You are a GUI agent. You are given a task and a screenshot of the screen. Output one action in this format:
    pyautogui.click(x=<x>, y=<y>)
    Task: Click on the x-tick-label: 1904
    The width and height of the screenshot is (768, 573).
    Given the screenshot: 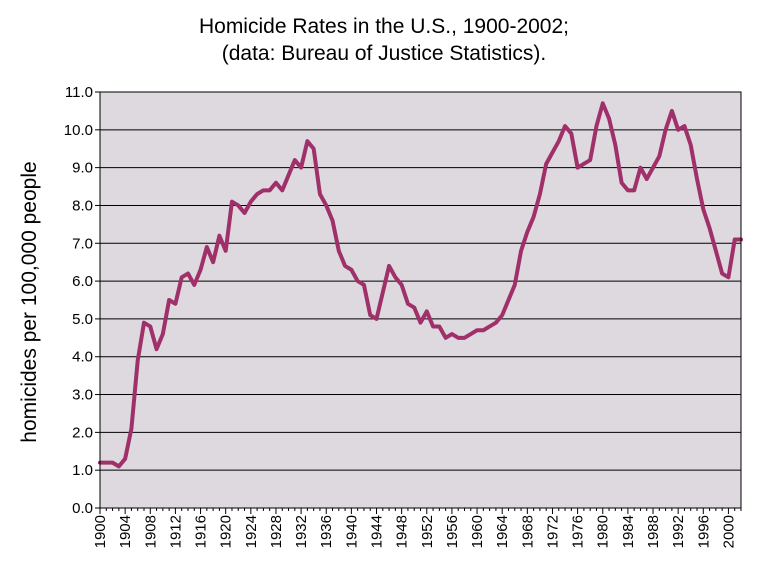 What is the action you would take?
    pyautogui.click(x=125, y=531)
    